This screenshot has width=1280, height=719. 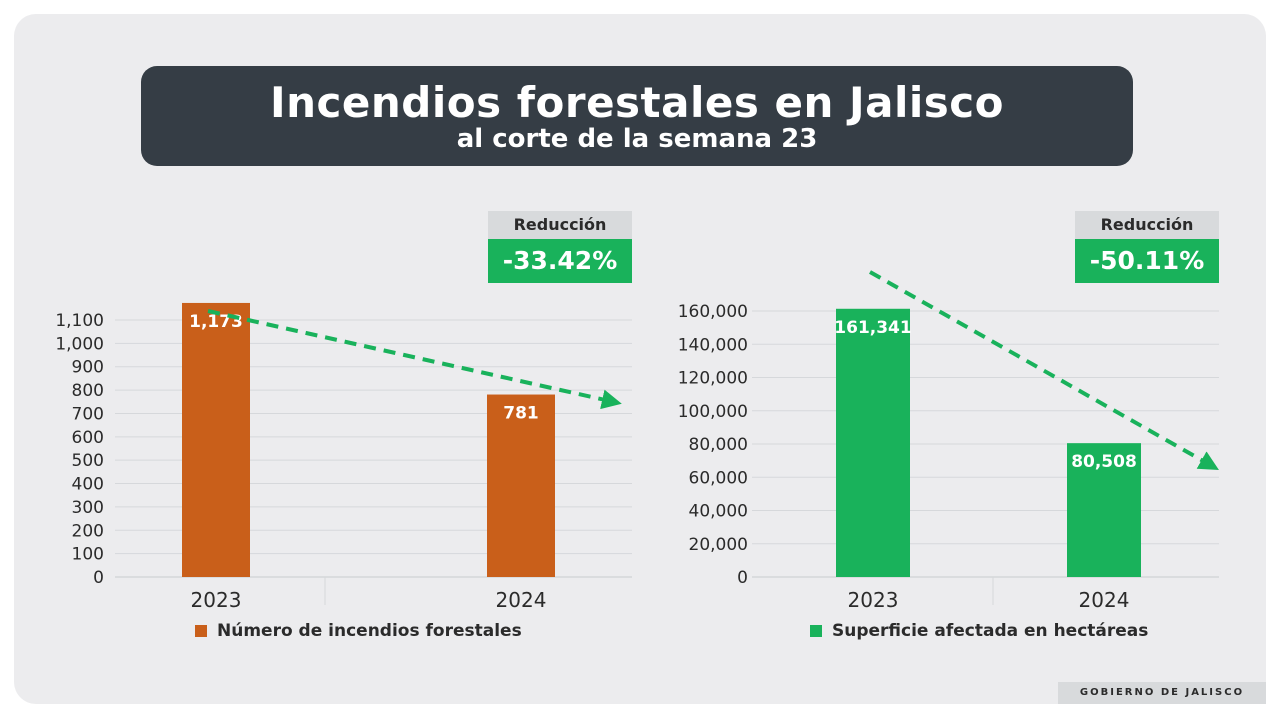 What do you see at coordinates (1104, 462) in the screenshot?
I see `data-label: 80,508` at bounding box center [1104, 462].